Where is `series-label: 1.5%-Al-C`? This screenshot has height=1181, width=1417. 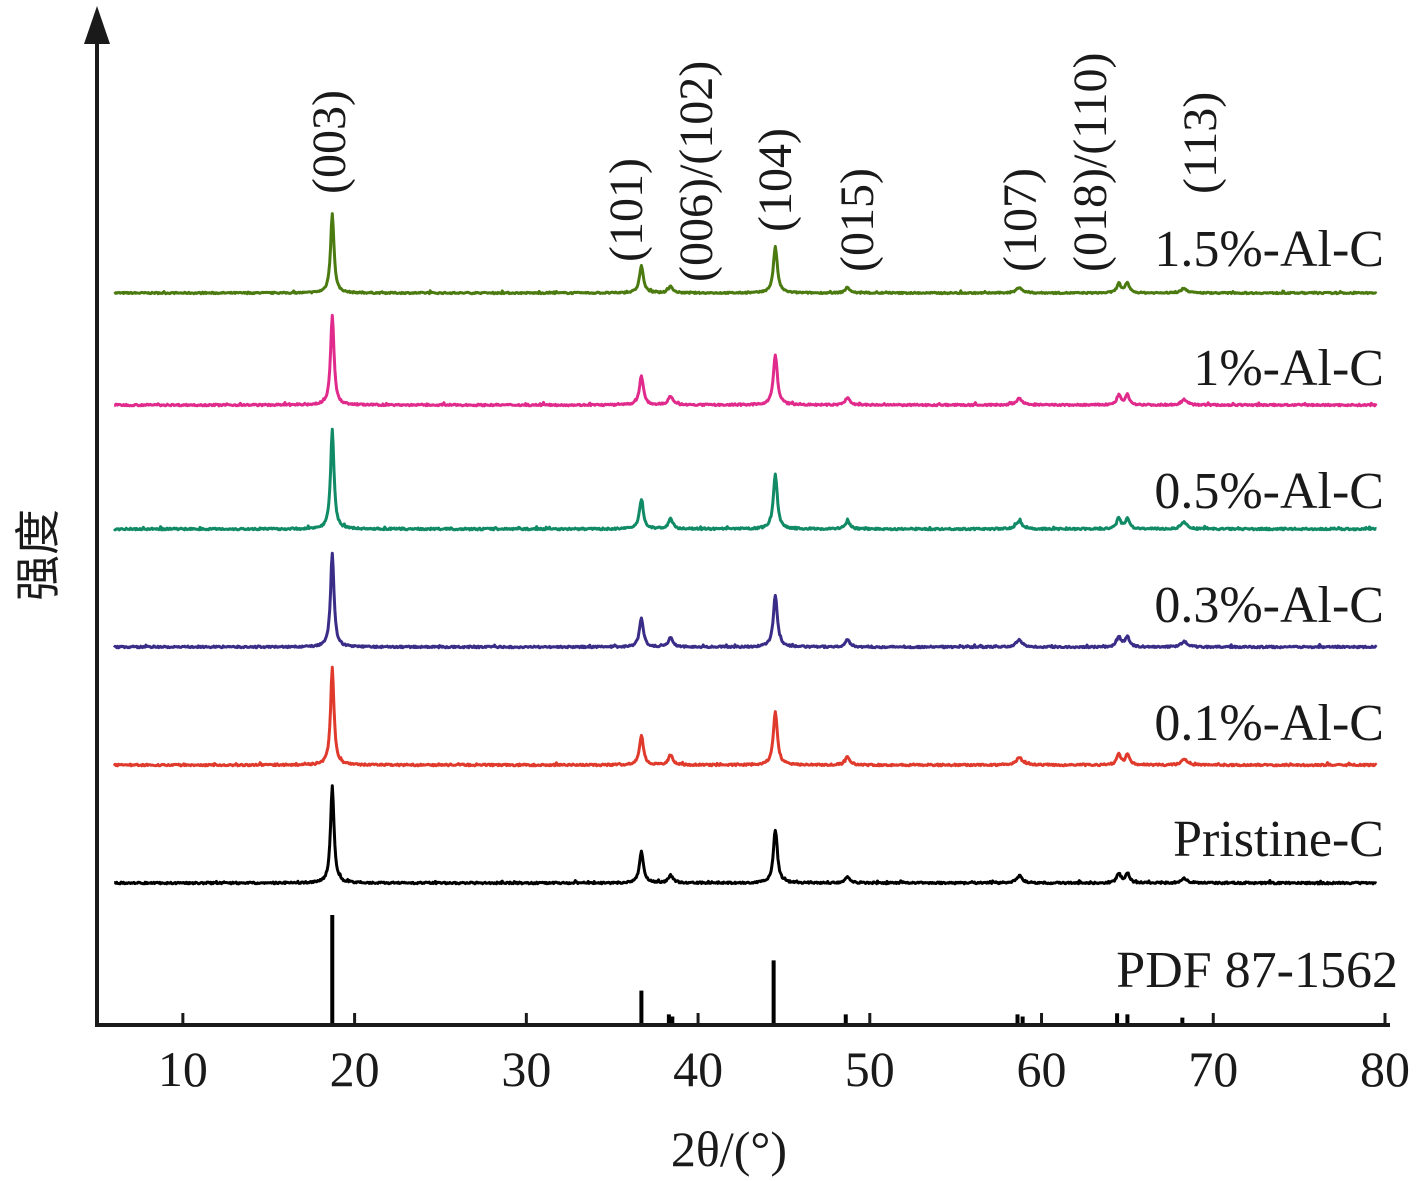
series-label: 1.5%-Al-C is located at coordinates (1269, 249).